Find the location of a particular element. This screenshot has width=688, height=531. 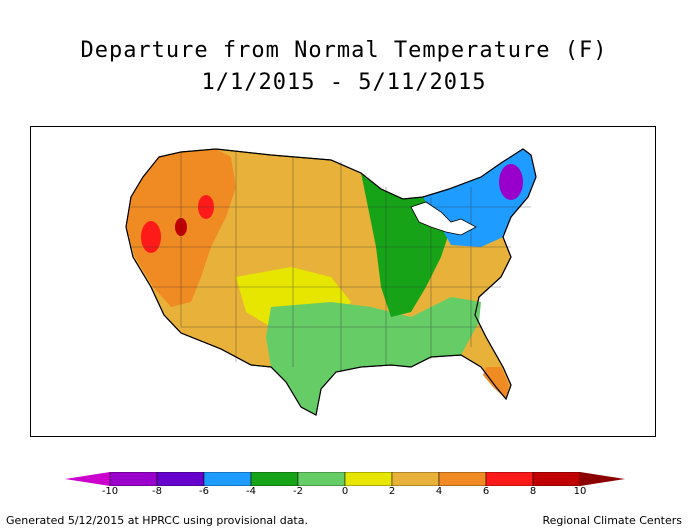

legend-tick-label: 6 is located at coordinates (486, 491).